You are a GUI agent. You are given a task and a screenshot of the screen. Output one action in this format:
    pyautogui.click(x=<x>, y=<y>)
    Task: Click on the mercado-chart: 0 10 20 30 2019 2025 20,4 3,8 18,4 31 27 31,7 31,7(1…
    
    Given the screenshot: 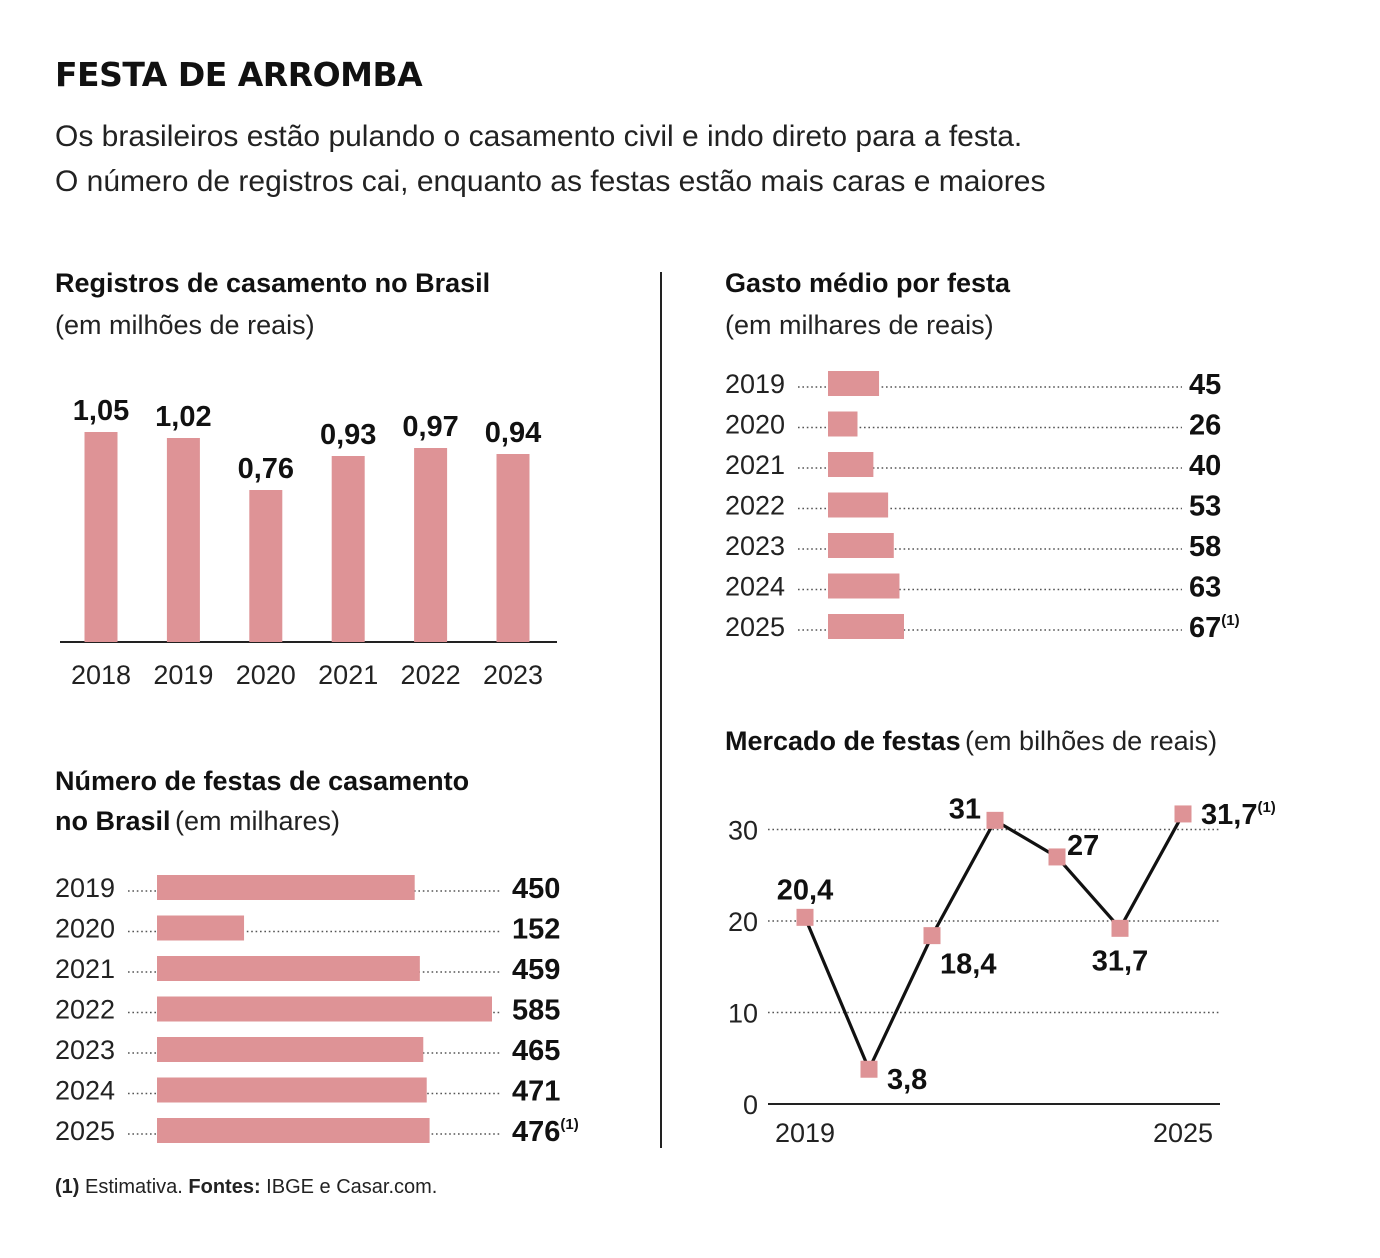 What is the action you would take?
    pyautogui.click(x=1002, y=970)
    